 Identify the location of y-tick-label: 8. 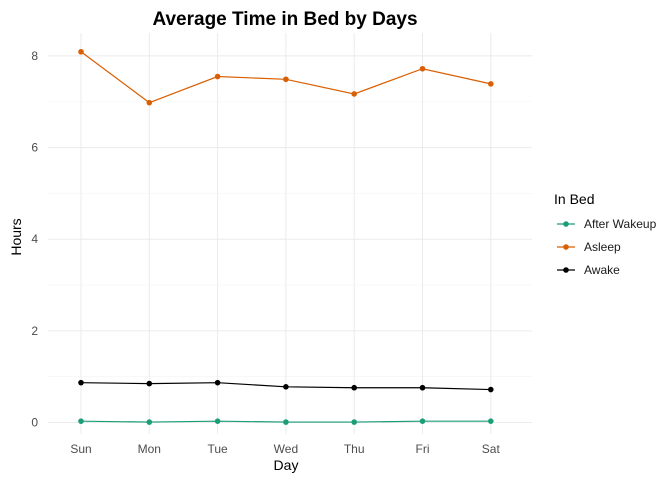
(34, 56).